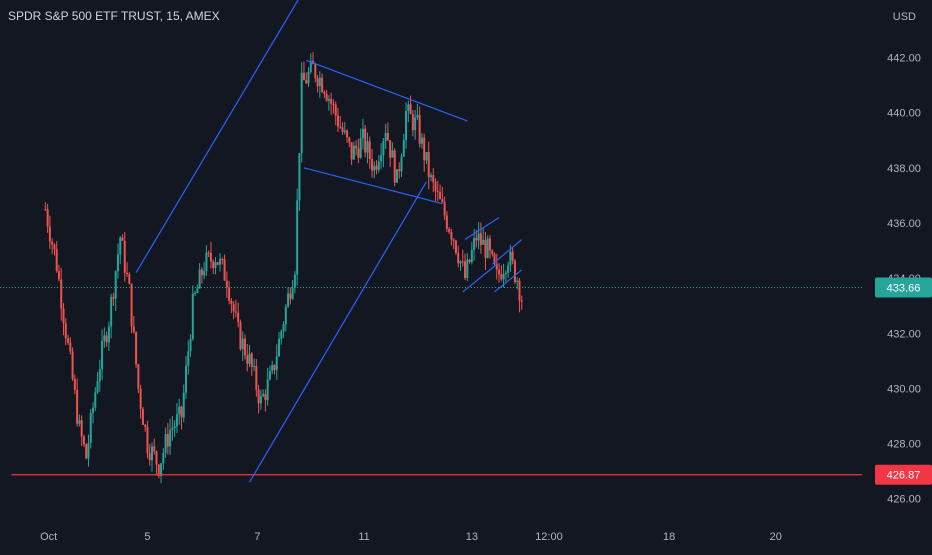 The height and width of the screenshot is (555, 932). Describe the element at coordinates (114, 16) in the screenshot. I see `symbol-title: SPDR S&P 500 ETF TRUST, 15, AMEX` at that location.